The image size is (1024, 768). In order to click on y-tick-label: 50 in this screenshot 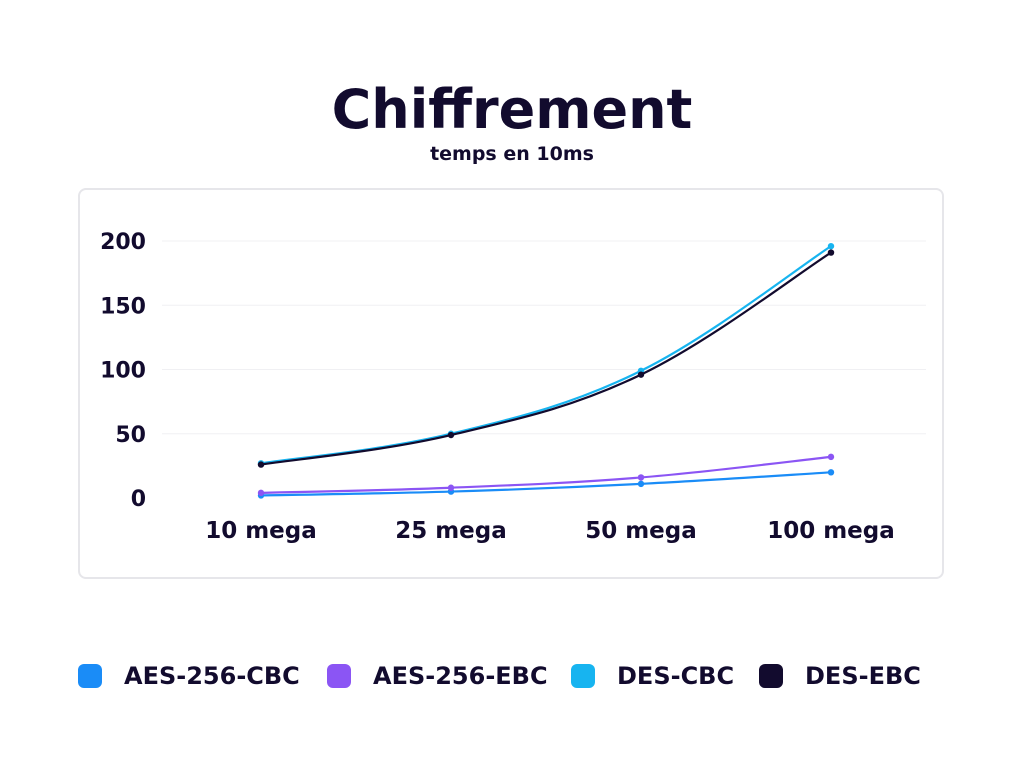, I will do `click(130, 435)`.